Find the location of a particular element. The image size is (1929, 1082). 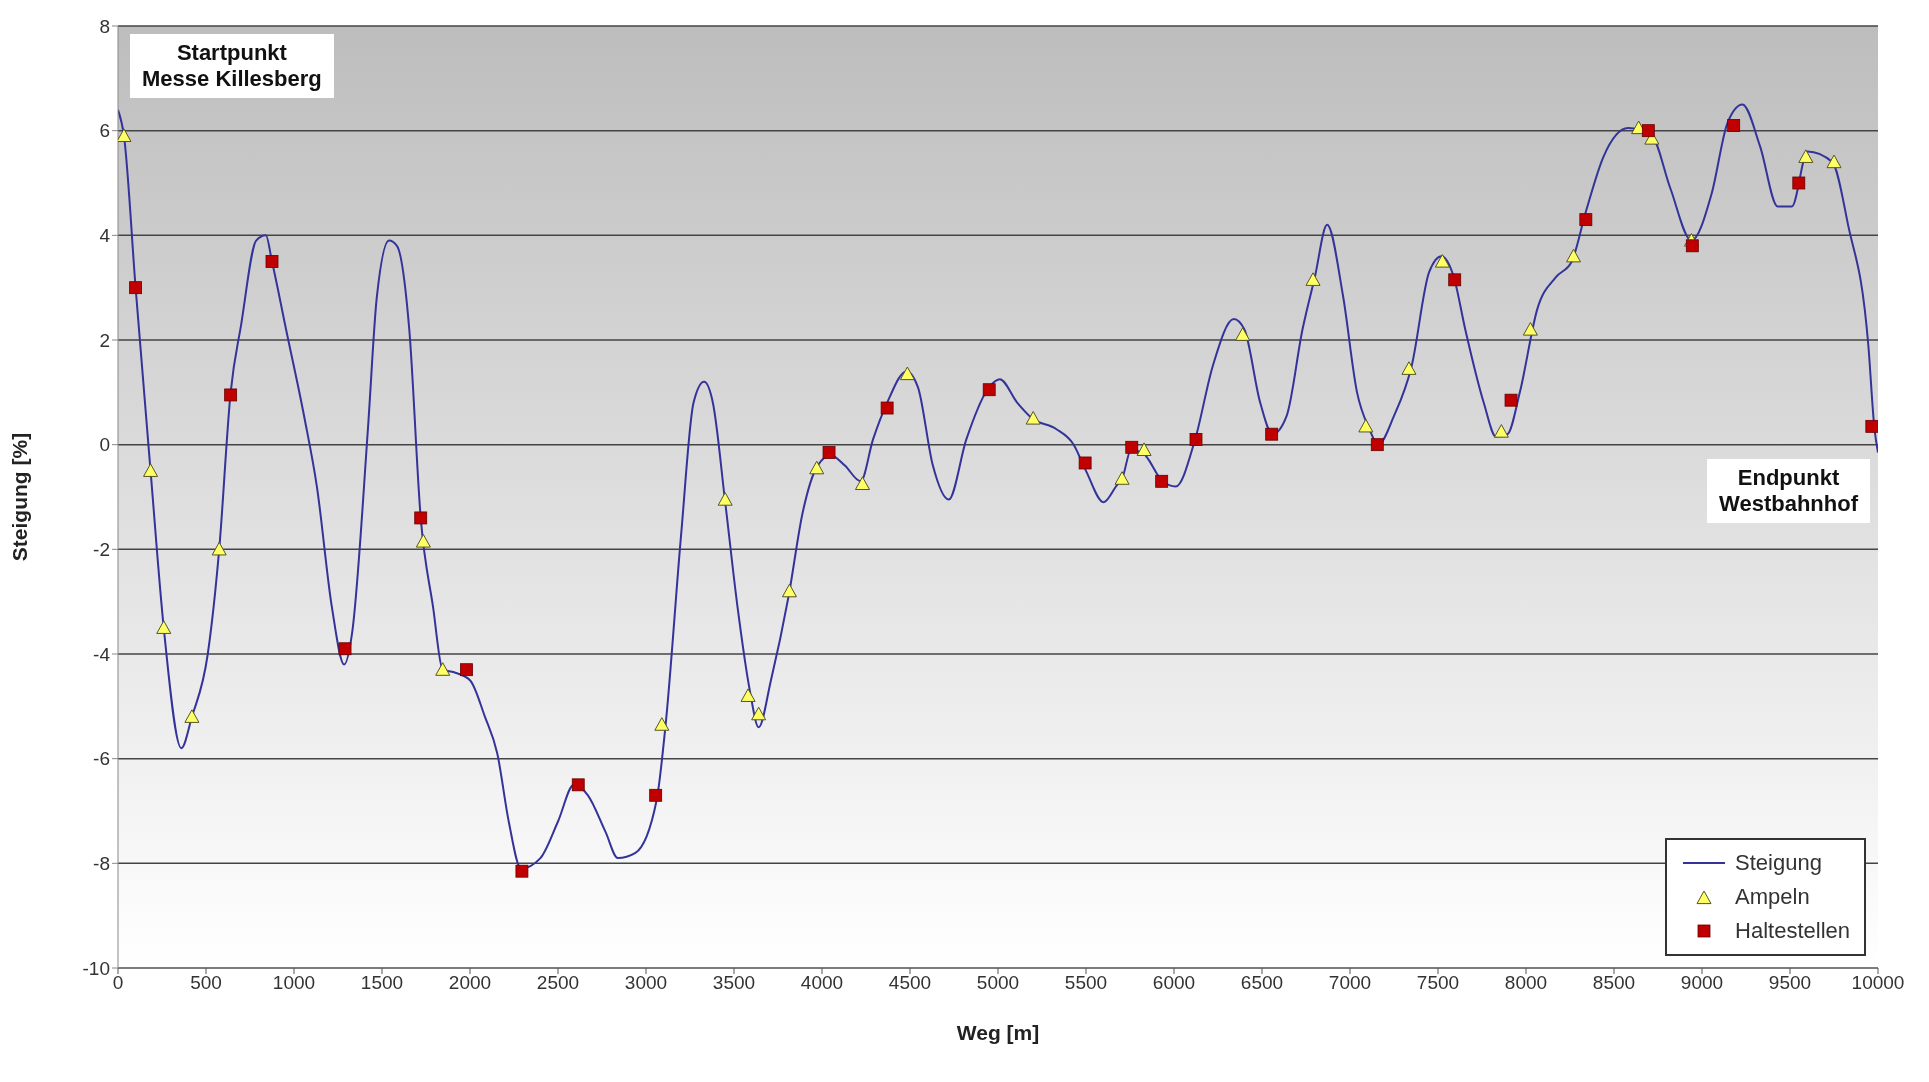

x-tick-label: 8000 is located at coordinates (1526, 983).